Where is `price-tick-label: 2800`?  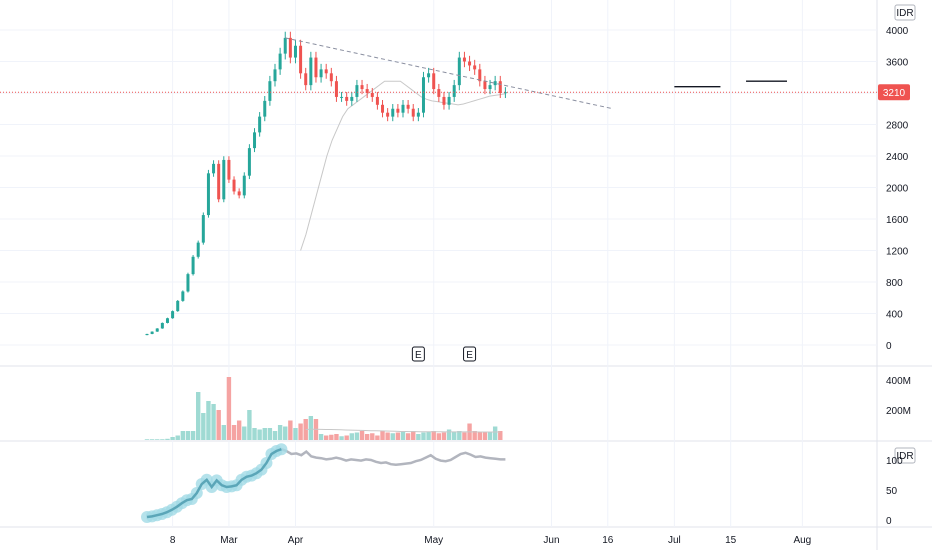
price-tick-label: 2800 is located at coordinates (897, 126).